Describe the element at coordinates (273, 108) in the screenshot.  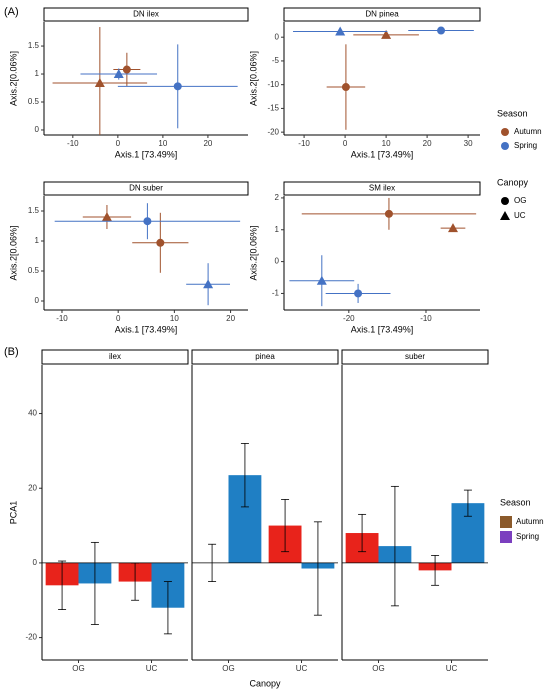
I see `y-tick-label: -15` at that location.